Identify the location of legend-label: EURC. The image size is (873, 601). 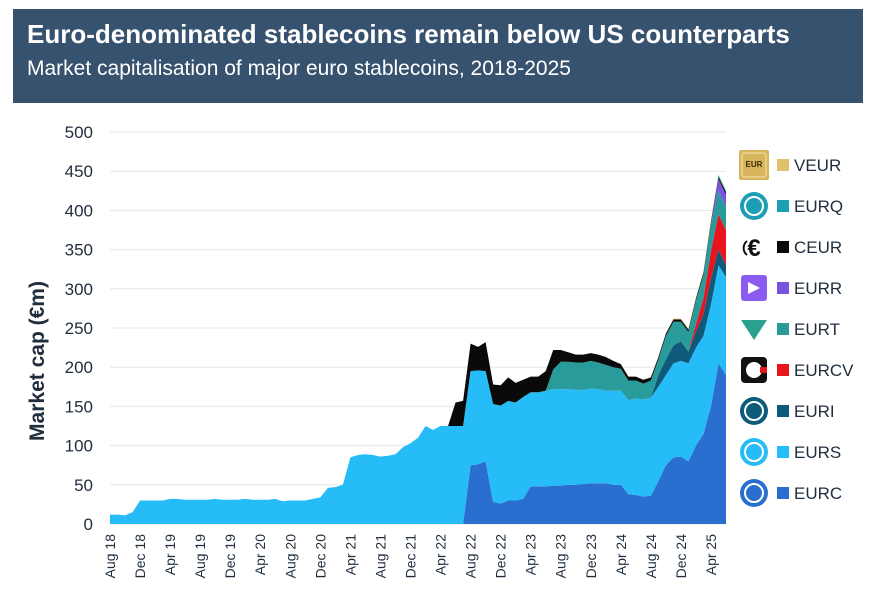
(818, 493).